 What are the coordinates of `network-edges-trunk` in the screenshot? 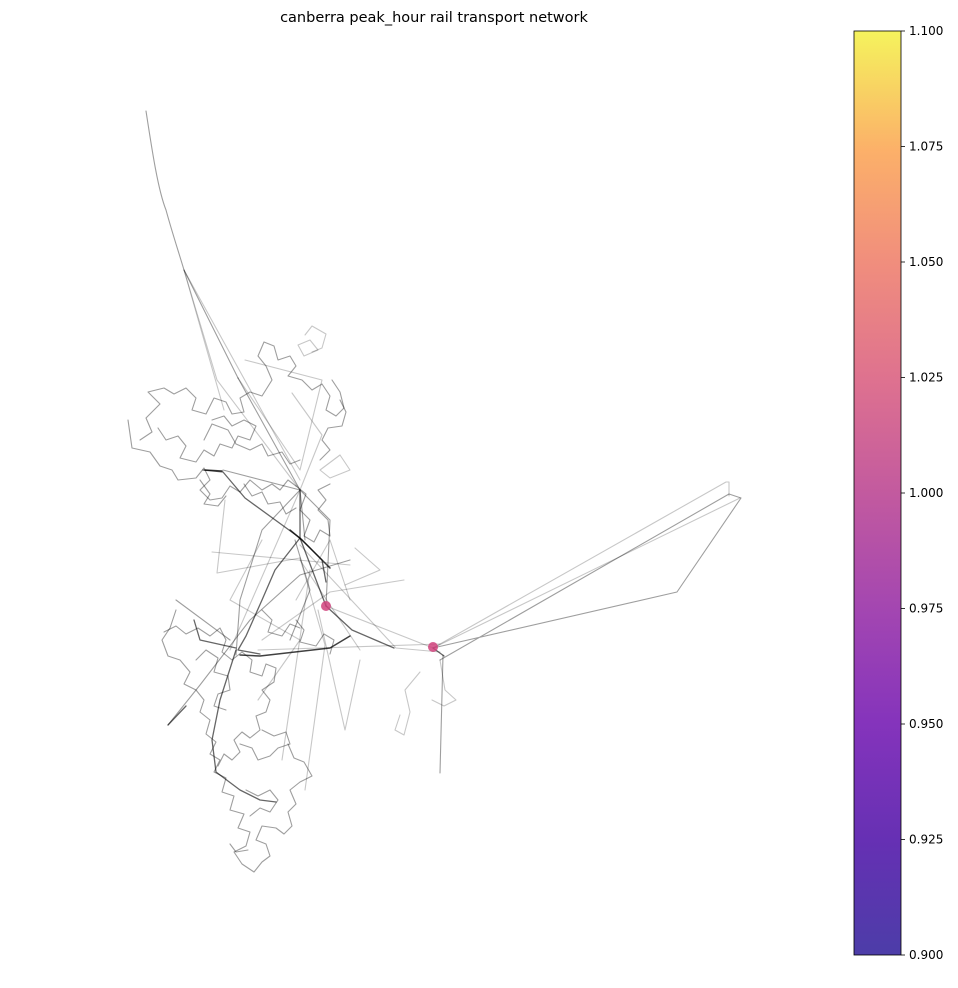 It's located at (277, 563).